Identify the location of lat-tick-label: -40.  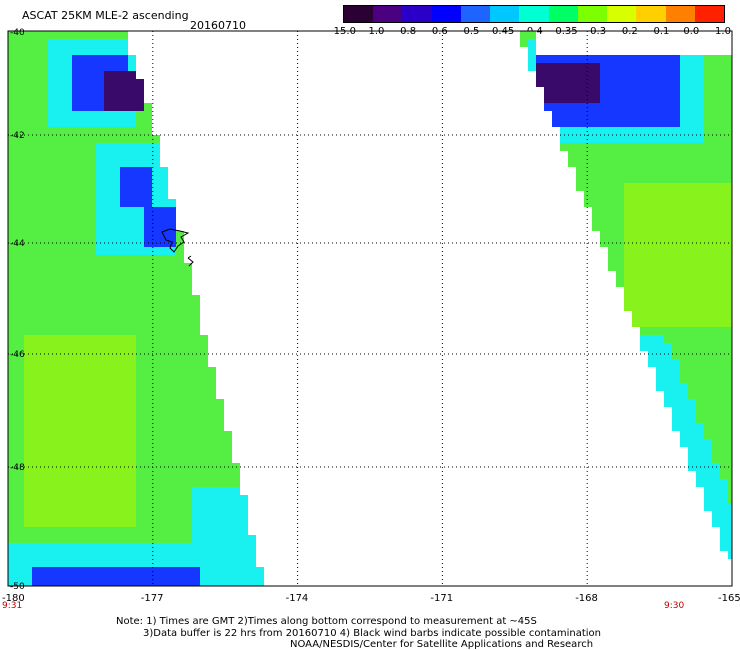
(17, 33).